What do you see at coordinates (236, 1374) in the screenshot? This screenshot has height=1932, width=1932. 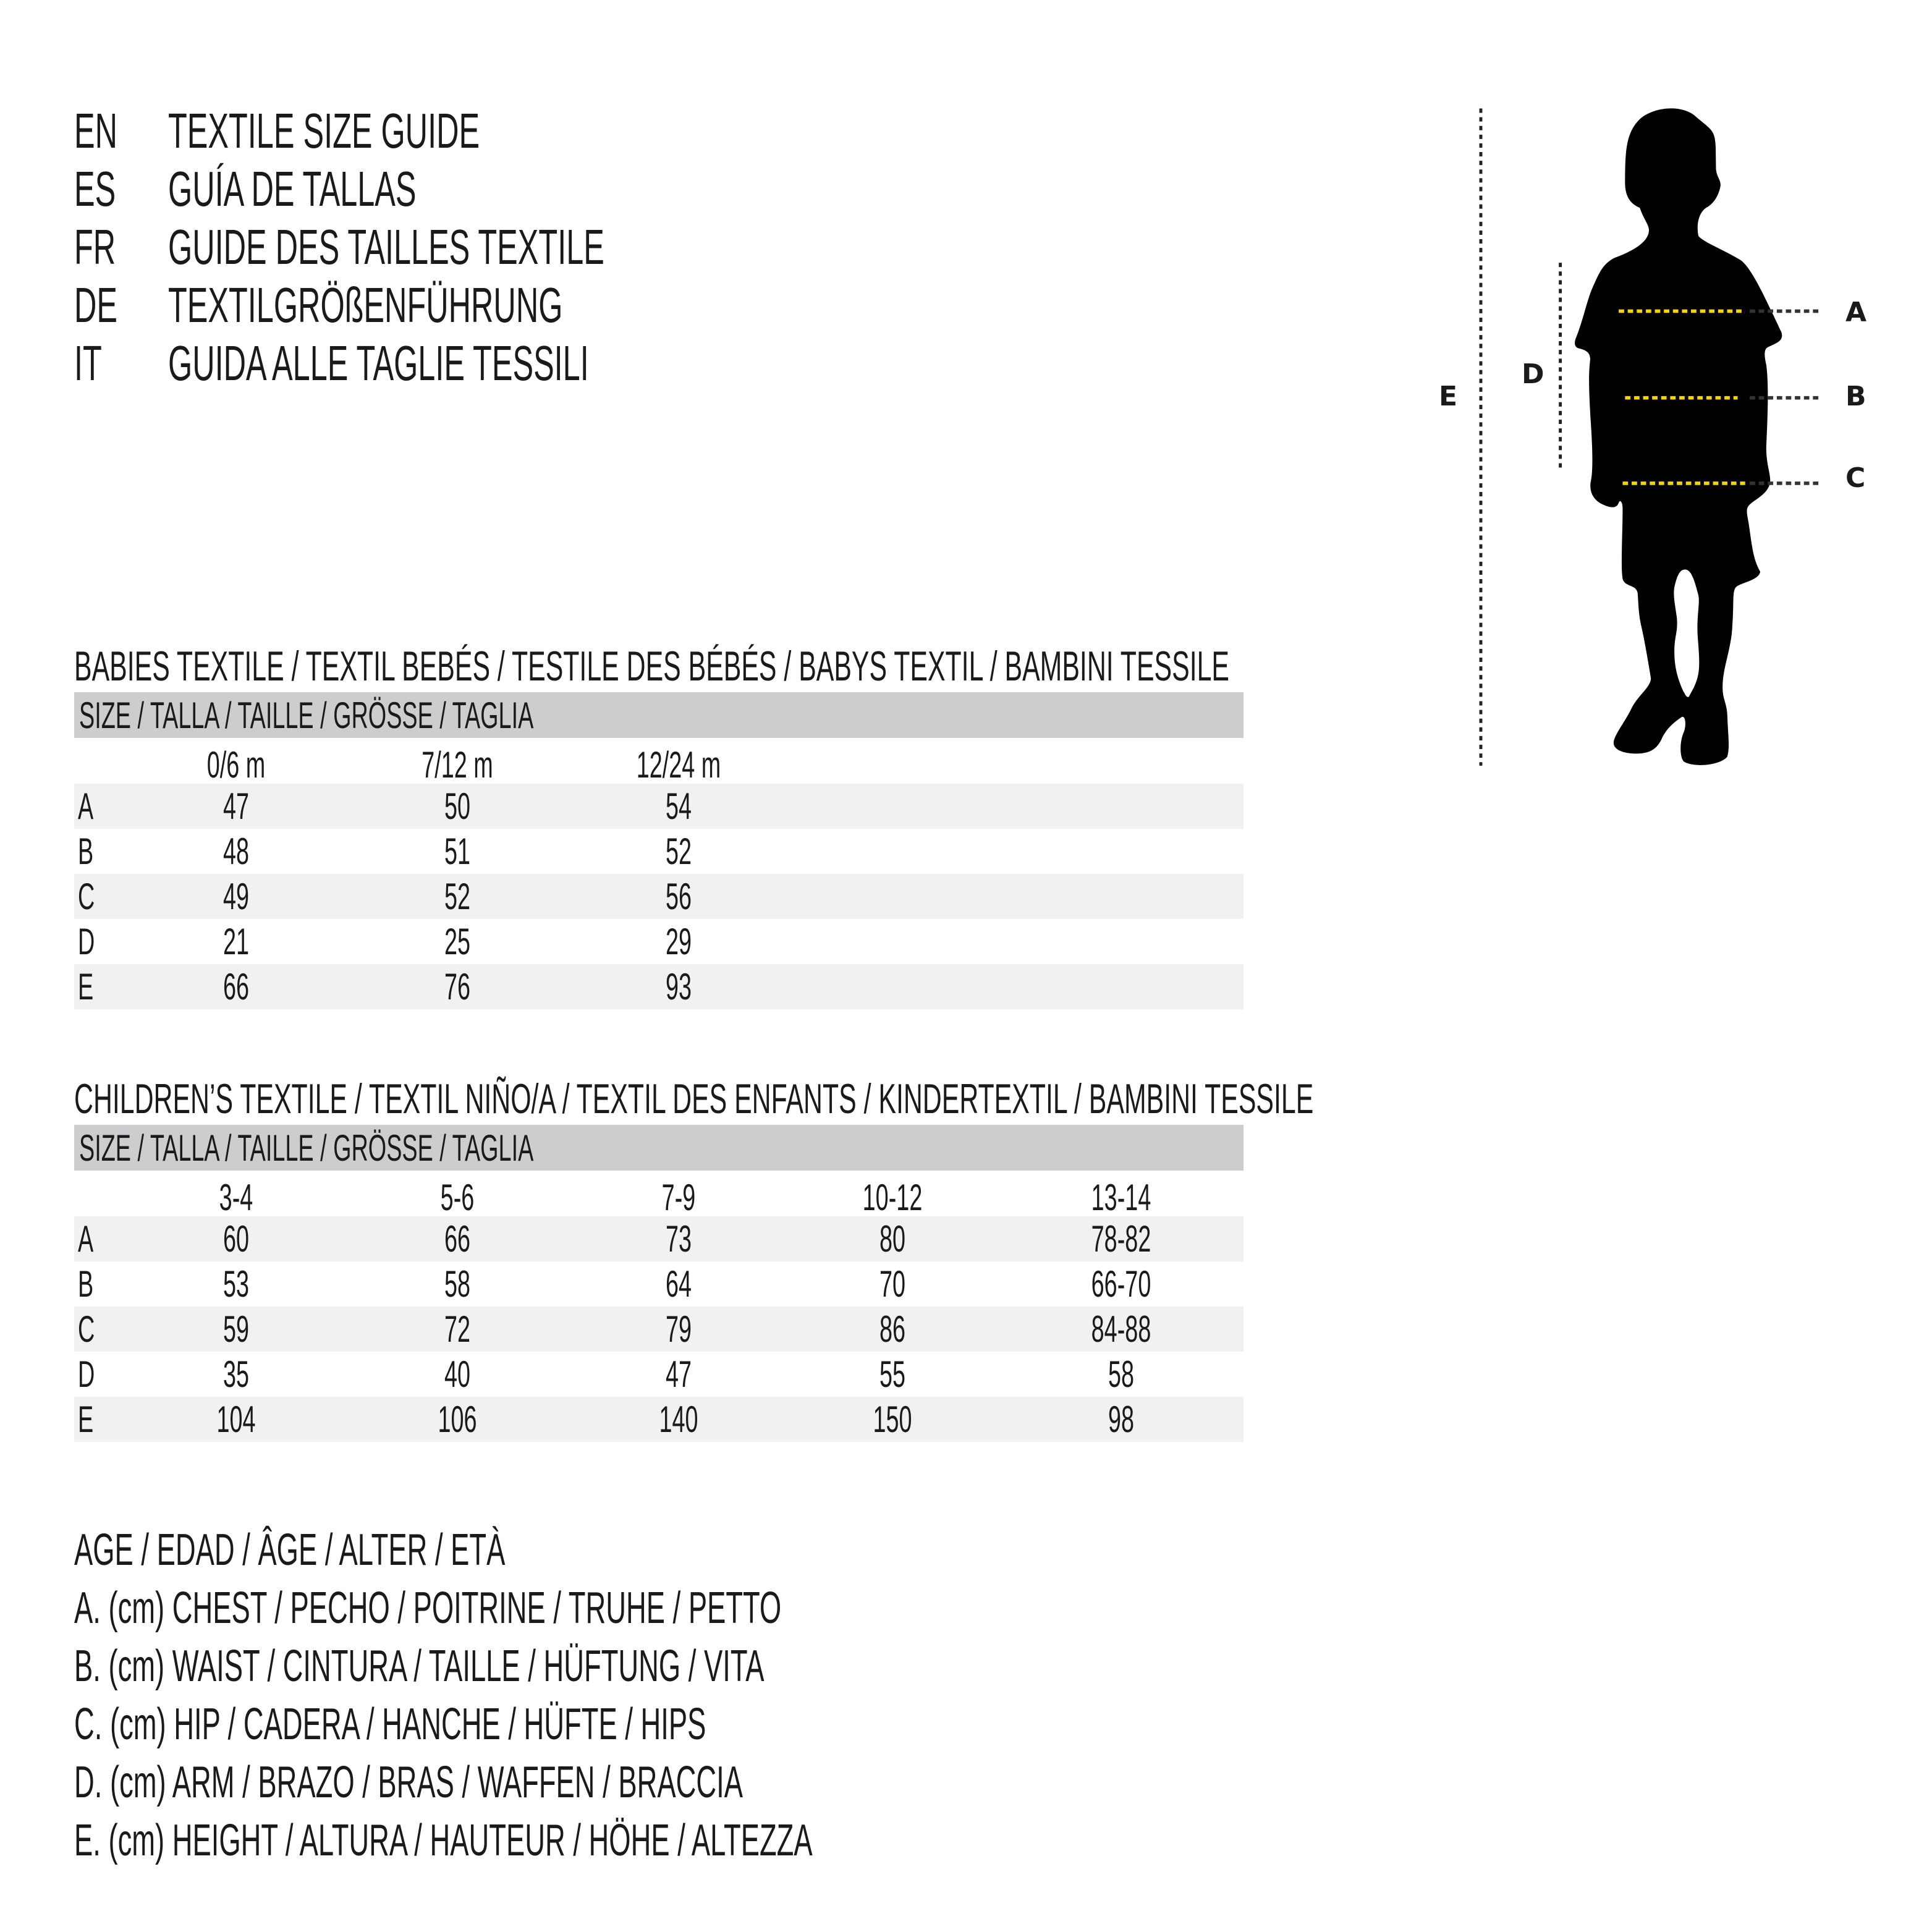 I see `table-cell: 35` at bounding box center [236, 1374].